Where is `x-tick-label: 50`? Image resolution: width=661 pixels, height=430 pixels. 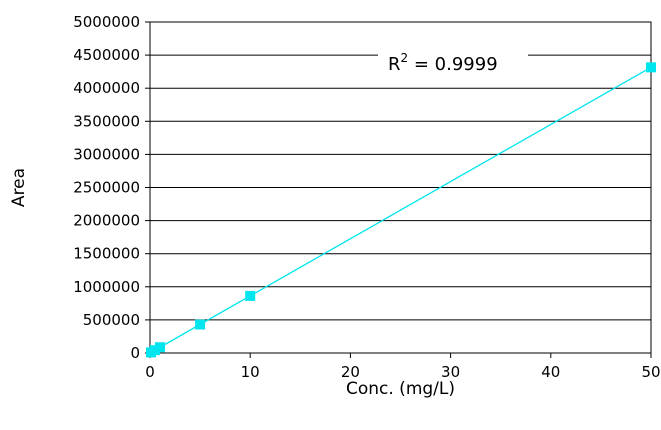 x-tick-label: 50 is located at coordinates (650, 372).